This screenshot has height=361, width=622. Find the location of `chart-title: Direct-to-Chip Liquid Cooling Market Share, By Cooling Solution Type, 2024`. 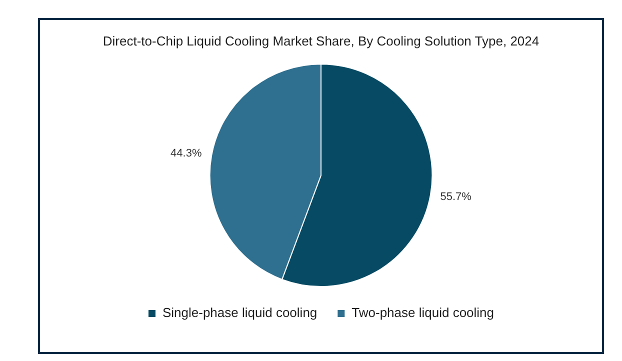

chart-title: Direct-to-Chip Liquid Cooling Market Share, By Cooling Solution Type, 2024 is located at coordinates (321, 40).